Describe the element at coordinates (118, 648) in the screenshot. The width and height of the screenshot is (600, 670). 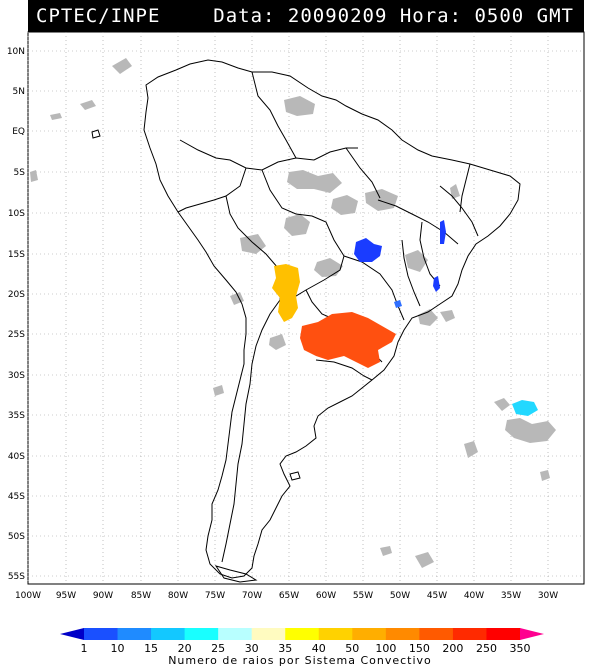
I see `colorbar-label: 10` at that location.